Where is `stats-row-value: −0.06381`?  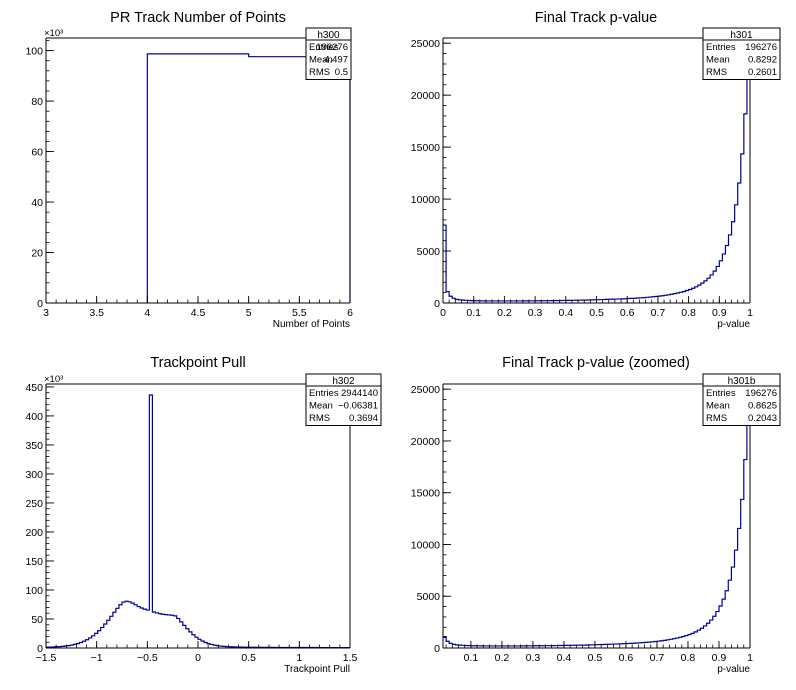 stats-row-value: −0.06381 is located at coordinates (358, 406).